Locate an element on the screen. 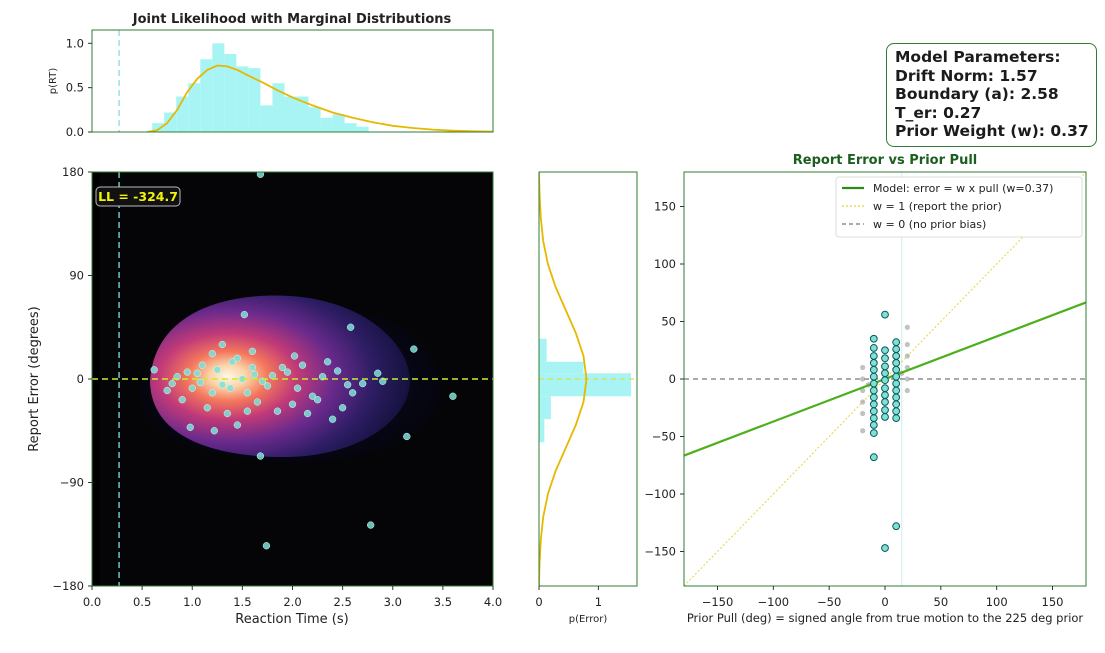 This screenshot has height=653, width=1105. legend-box is located at coordinates (959, 207).